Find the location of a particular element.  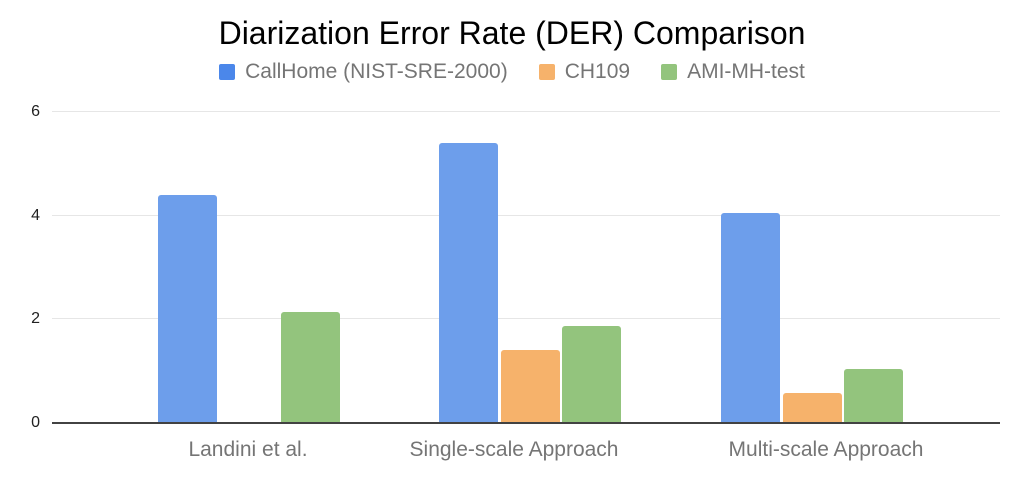

x-category-label-1: Landini et al. is located at coordinates (248, 449).